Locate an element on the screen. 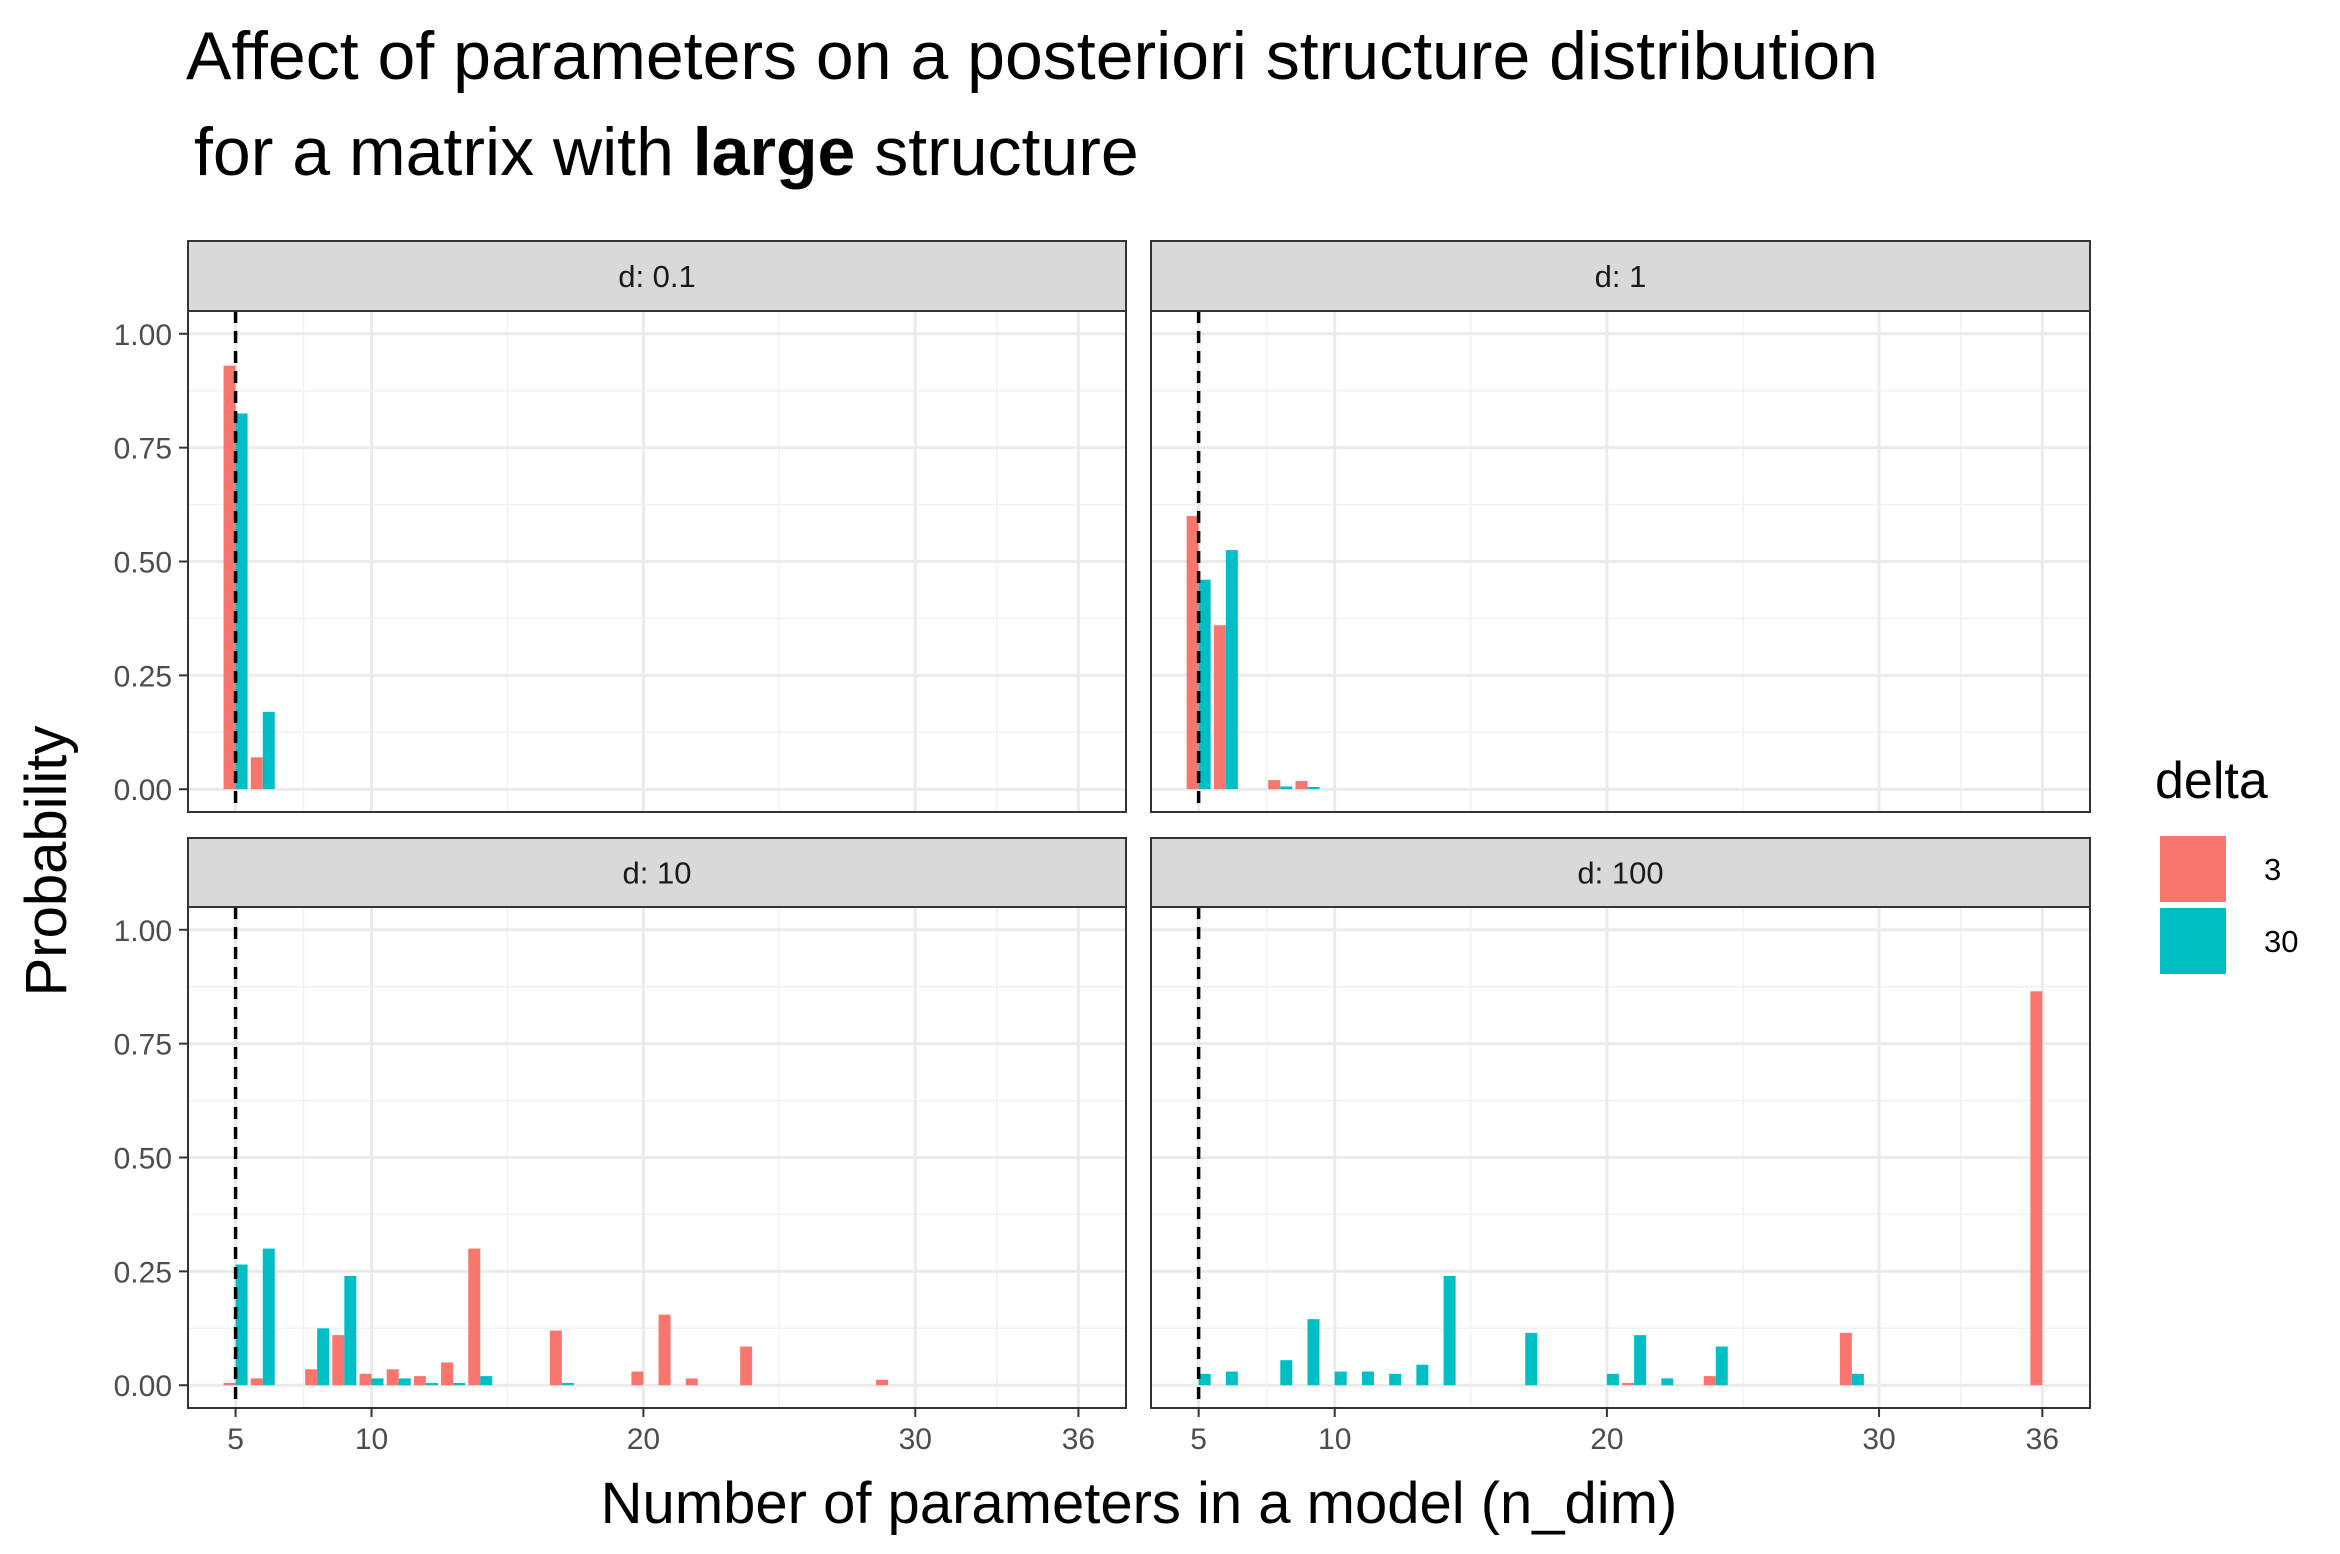 This screenshot has height=1554, width=2340. facet-strip-label: d: 10 is located at coordinates (657, 873).